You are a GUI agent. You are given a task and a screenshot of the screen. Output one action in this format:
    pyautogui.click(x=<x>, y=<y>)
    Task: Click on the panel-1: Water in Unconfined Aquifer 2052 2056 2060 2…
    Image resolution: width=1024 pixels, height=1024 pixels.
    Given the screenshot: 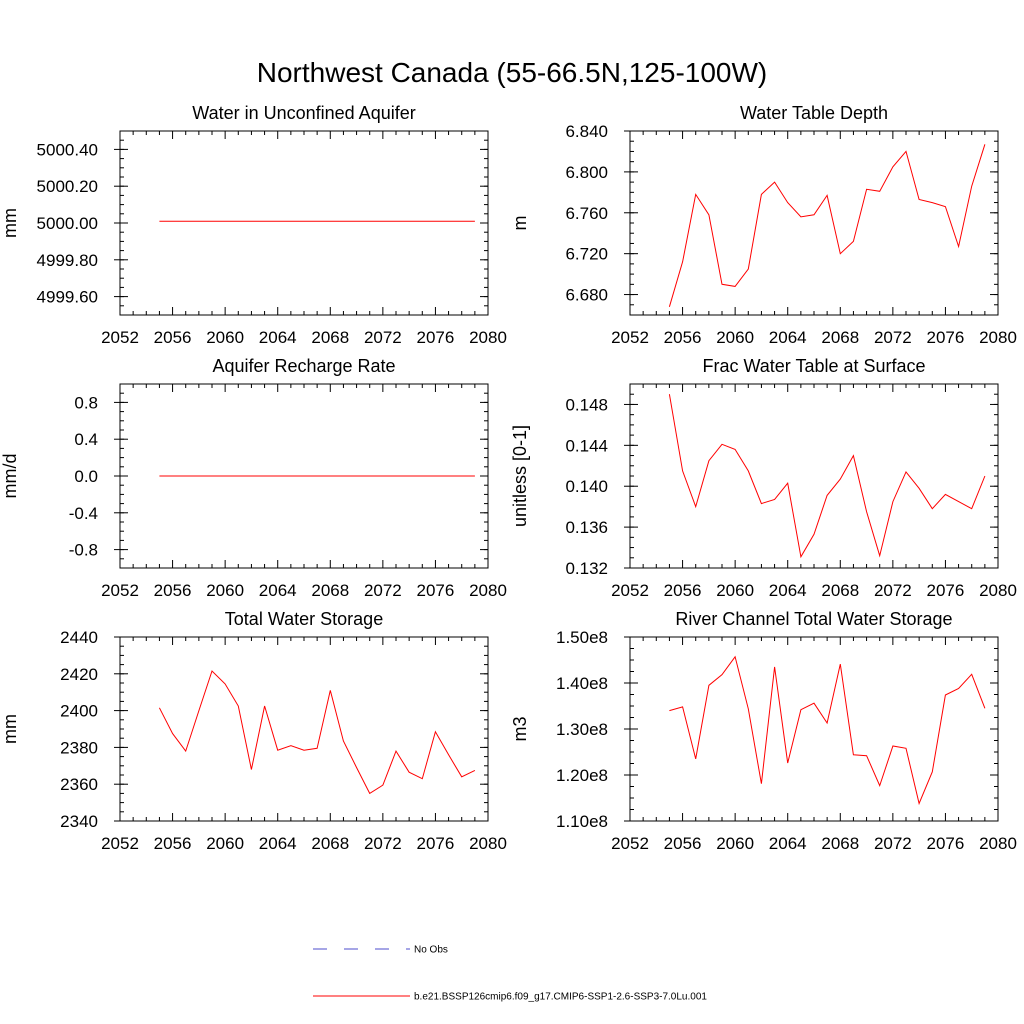 What is the action you would take?
    pyautogui.click(x=253, y=225)
    